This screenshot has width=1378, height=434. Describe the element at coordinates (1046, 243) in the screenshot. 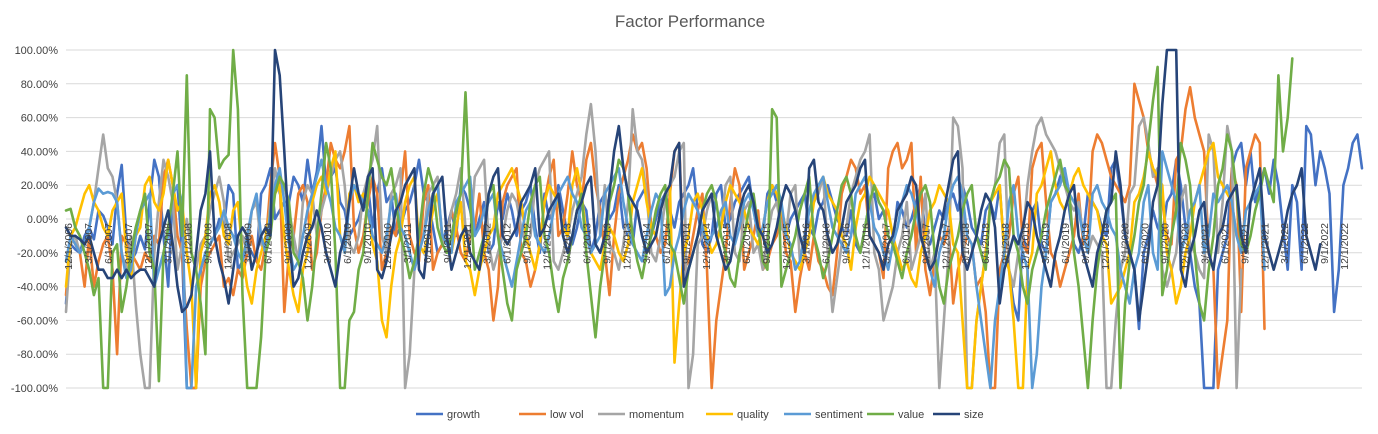

I see `x-tick-label: 3/1/2019` at that location.